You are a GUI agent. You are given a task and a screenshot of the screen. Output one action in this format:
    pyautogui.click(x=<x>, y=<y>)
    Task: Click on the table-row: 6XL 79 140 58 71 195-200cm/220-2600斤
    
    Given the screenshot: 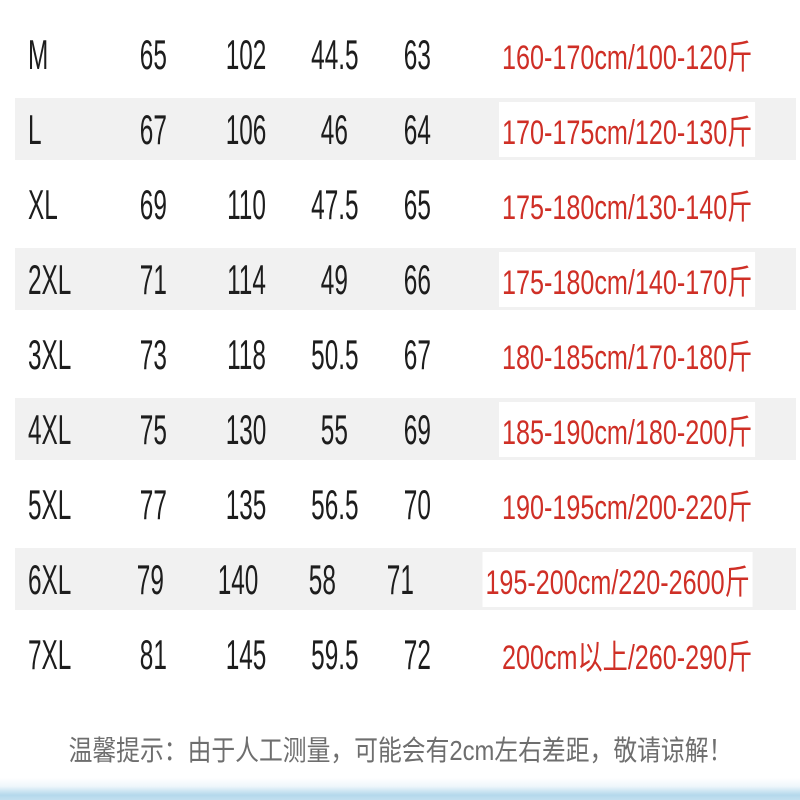 What is the action you would take?
    pyautogui.click(x=400, y=579)
    